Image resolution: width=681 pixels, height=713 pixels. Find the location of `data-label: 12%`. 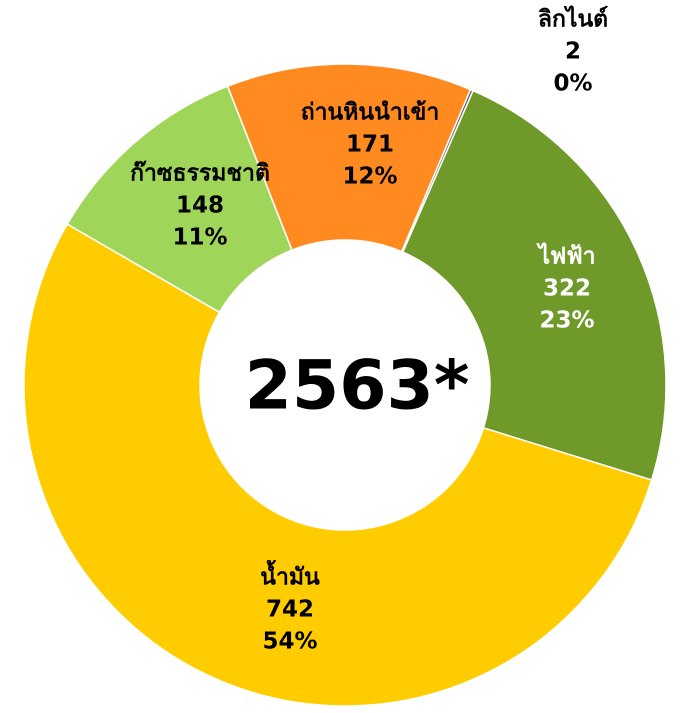

data-label: 12% is located at coordinates (369, 177).